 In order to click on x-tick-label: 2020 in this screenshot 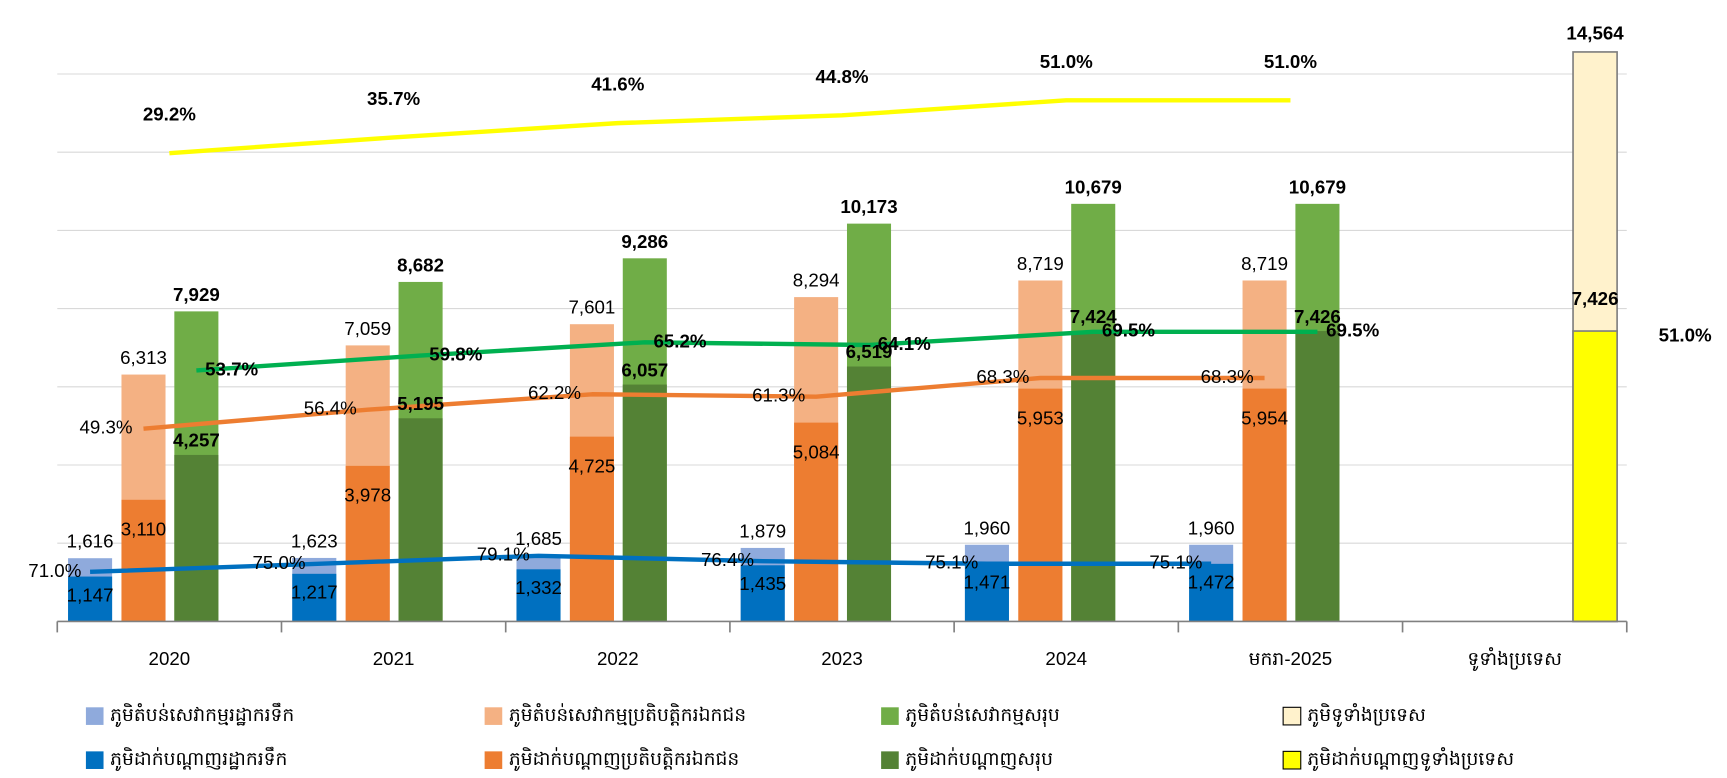, I will do `click(170, 658)`.